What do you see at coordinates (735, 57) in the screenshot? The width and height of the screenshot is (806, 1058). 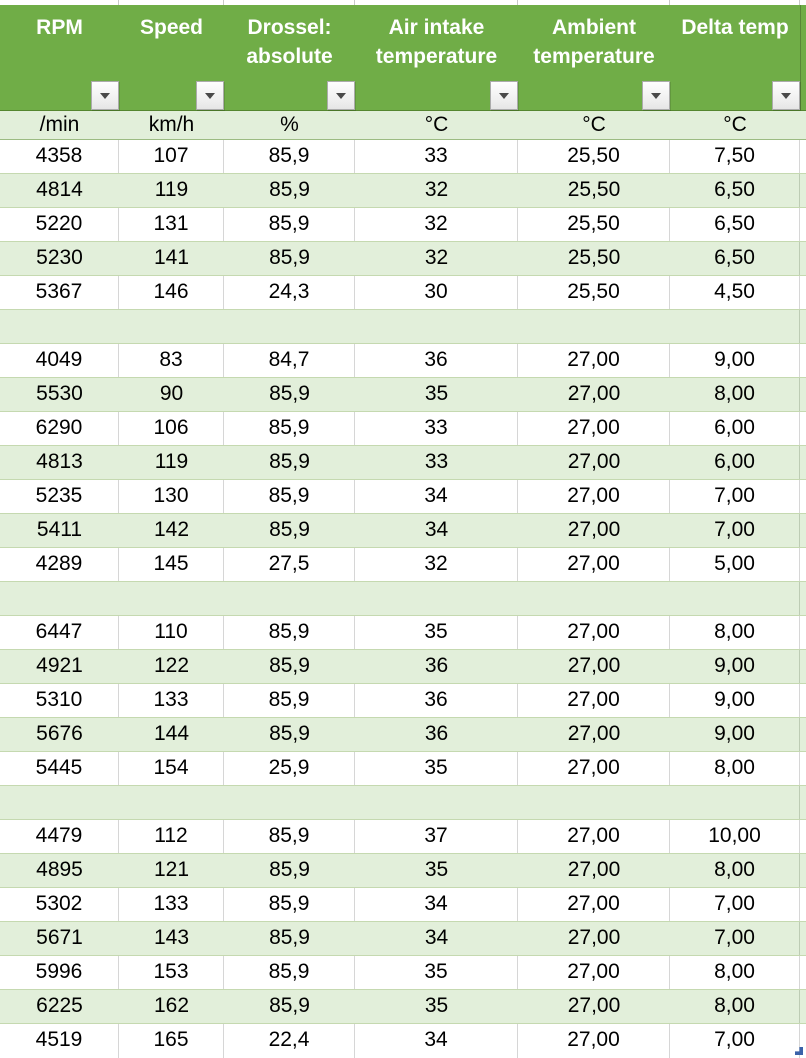 I see `header-cell-delta-temp: Delta temp` at bounding box center [735, 57].